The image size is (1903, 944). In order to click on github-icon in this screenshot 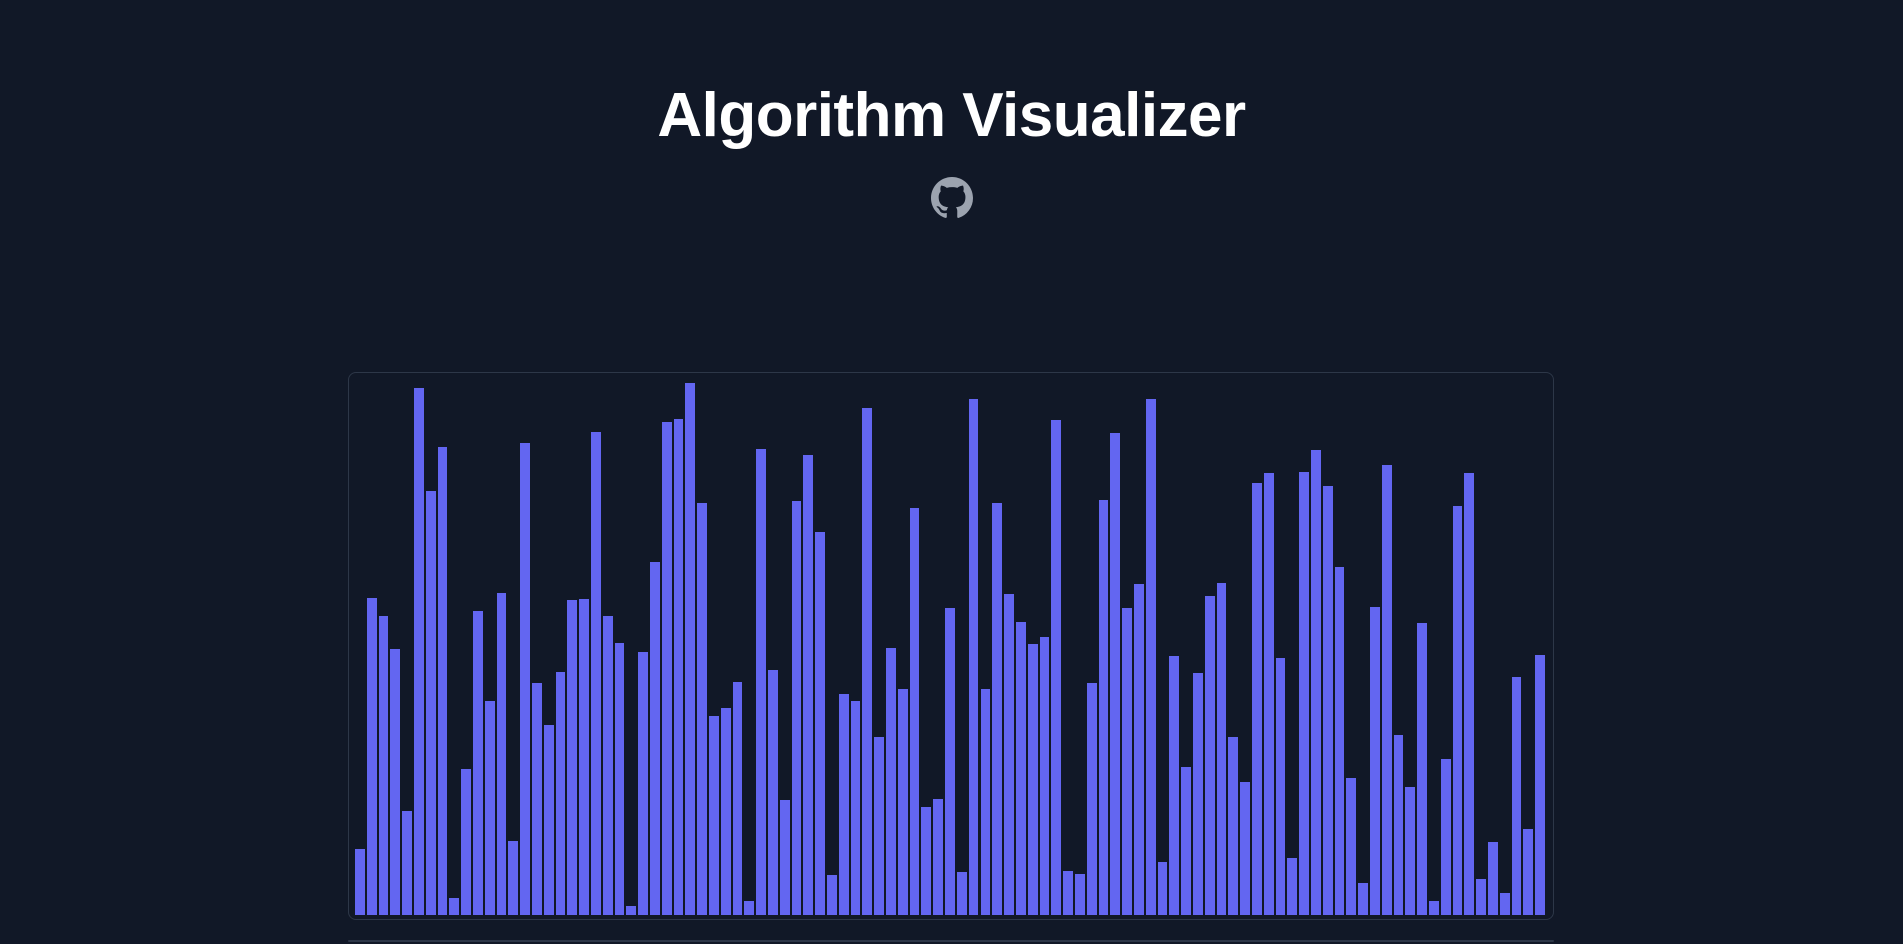, I will do `click(952, 197)`.